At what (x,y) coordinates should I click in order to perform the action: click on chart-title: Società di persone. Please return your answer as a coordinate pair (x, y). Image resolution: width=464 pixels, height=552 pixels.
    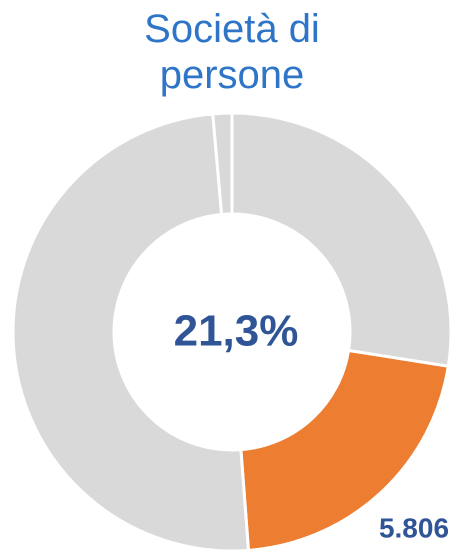
    Looking at the image, I should click on (232, 52).